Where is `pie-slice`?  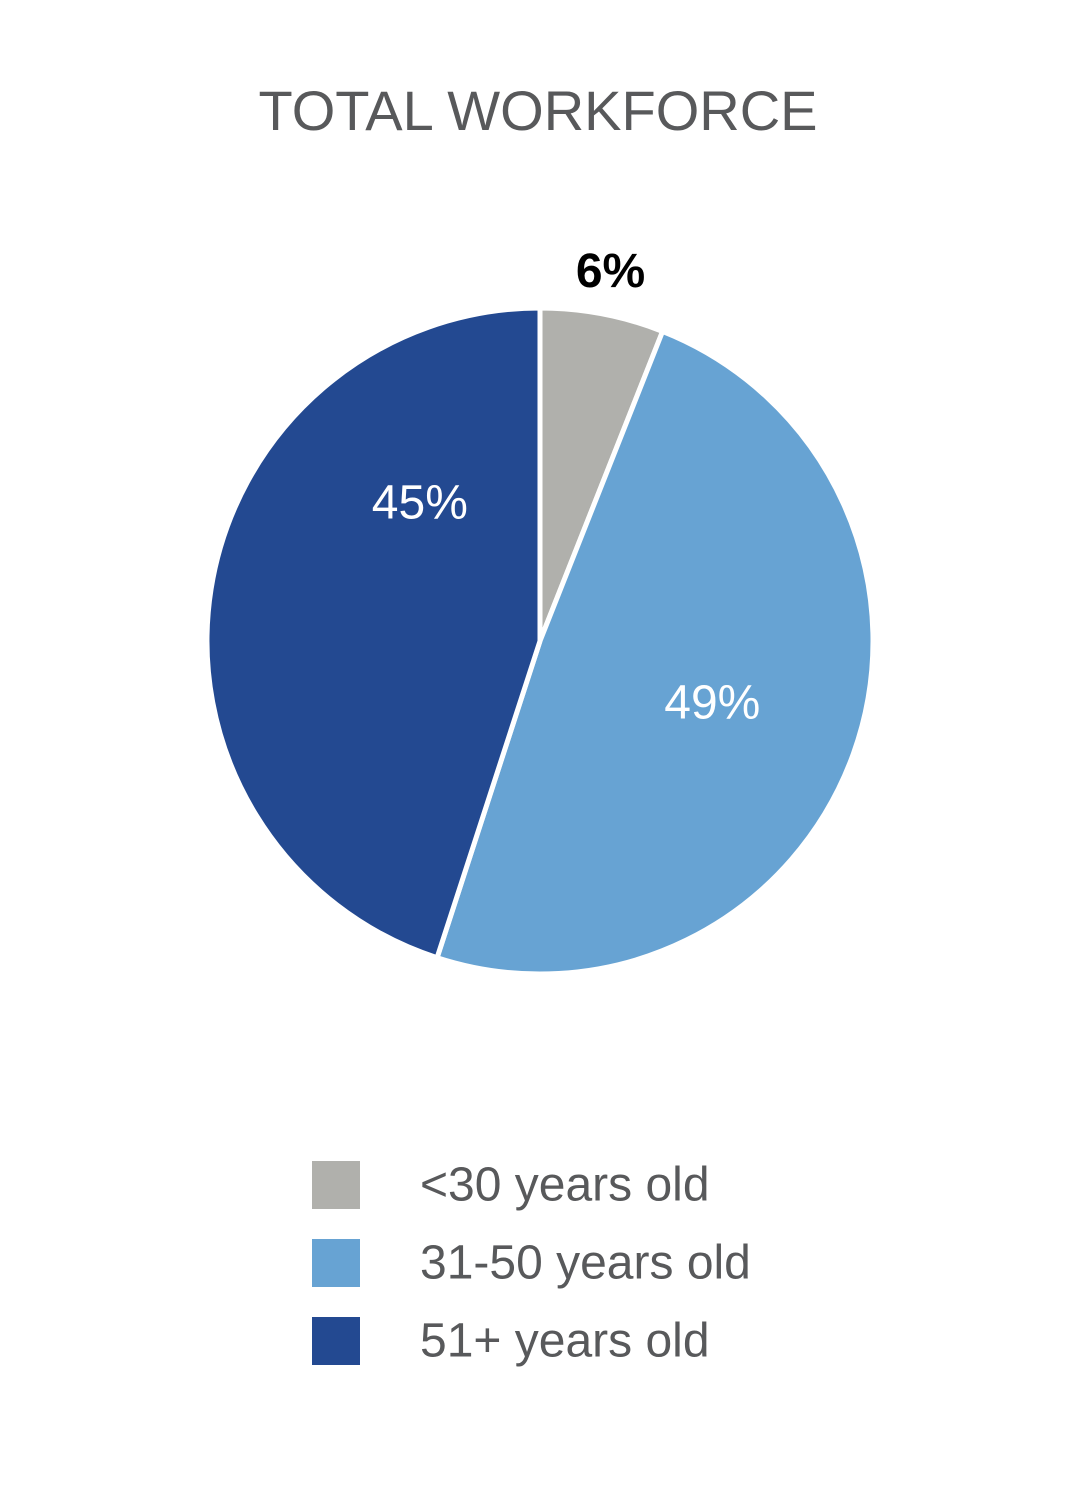
pie-slice is located at coordinates (373, 633).